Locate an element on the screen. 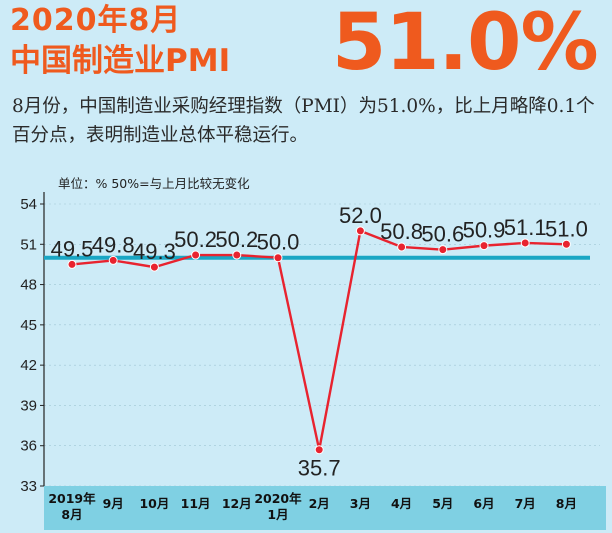 The image size is (612, 533). x-tick-label: 5月 is located at coordinates (442, 503).